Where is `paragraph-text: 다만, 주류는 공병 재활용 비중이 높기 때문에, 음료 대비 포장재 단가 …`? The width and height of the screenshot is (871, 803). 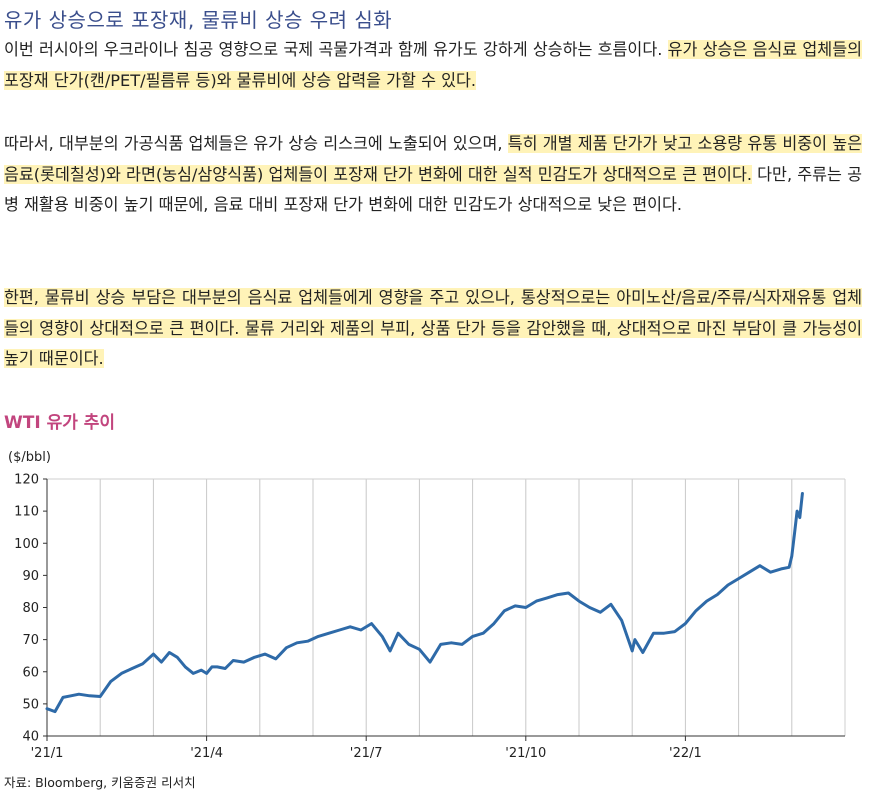
paragraph-text: 다만, 주류는 공병 재활용 비중이 높기 때문에, 음료 대비 포장재 단가 … is located at coordinates (433, 189).